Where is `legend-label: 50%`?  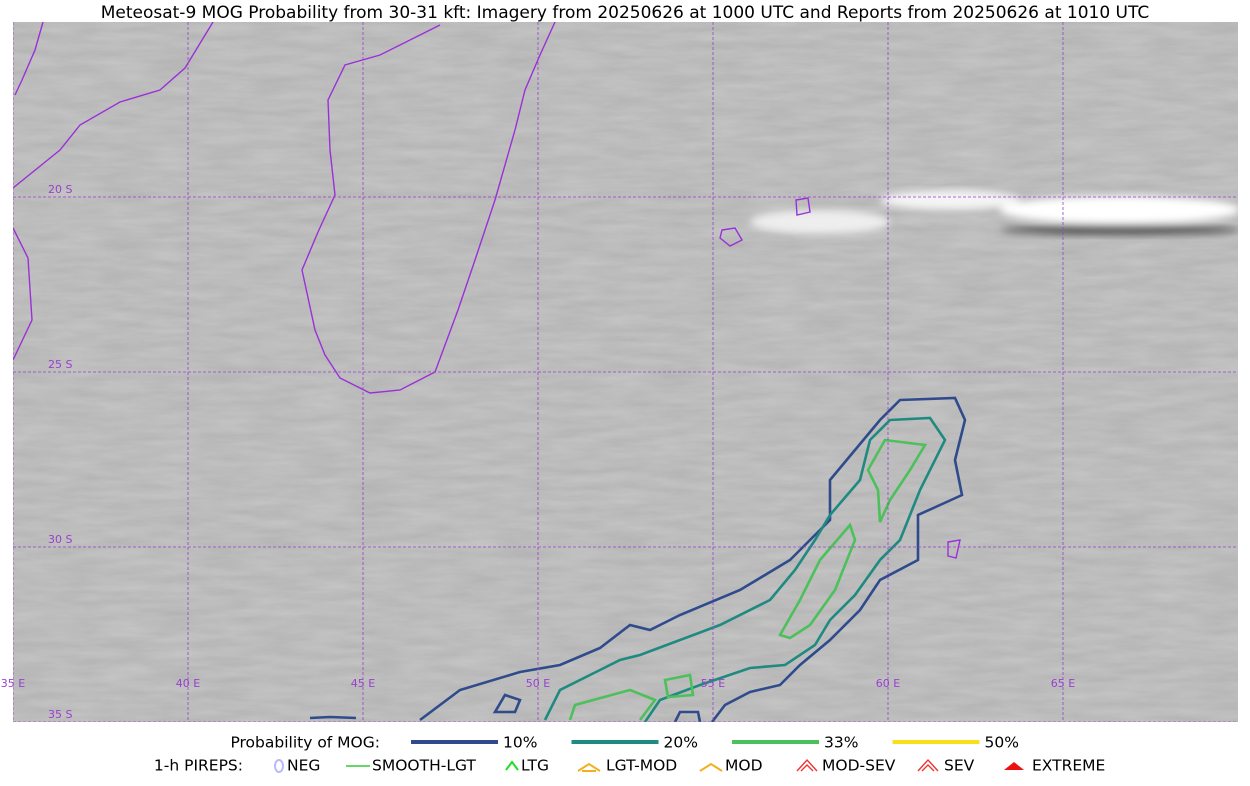
legend-label: 50% is located at coordinates (1002, 743).